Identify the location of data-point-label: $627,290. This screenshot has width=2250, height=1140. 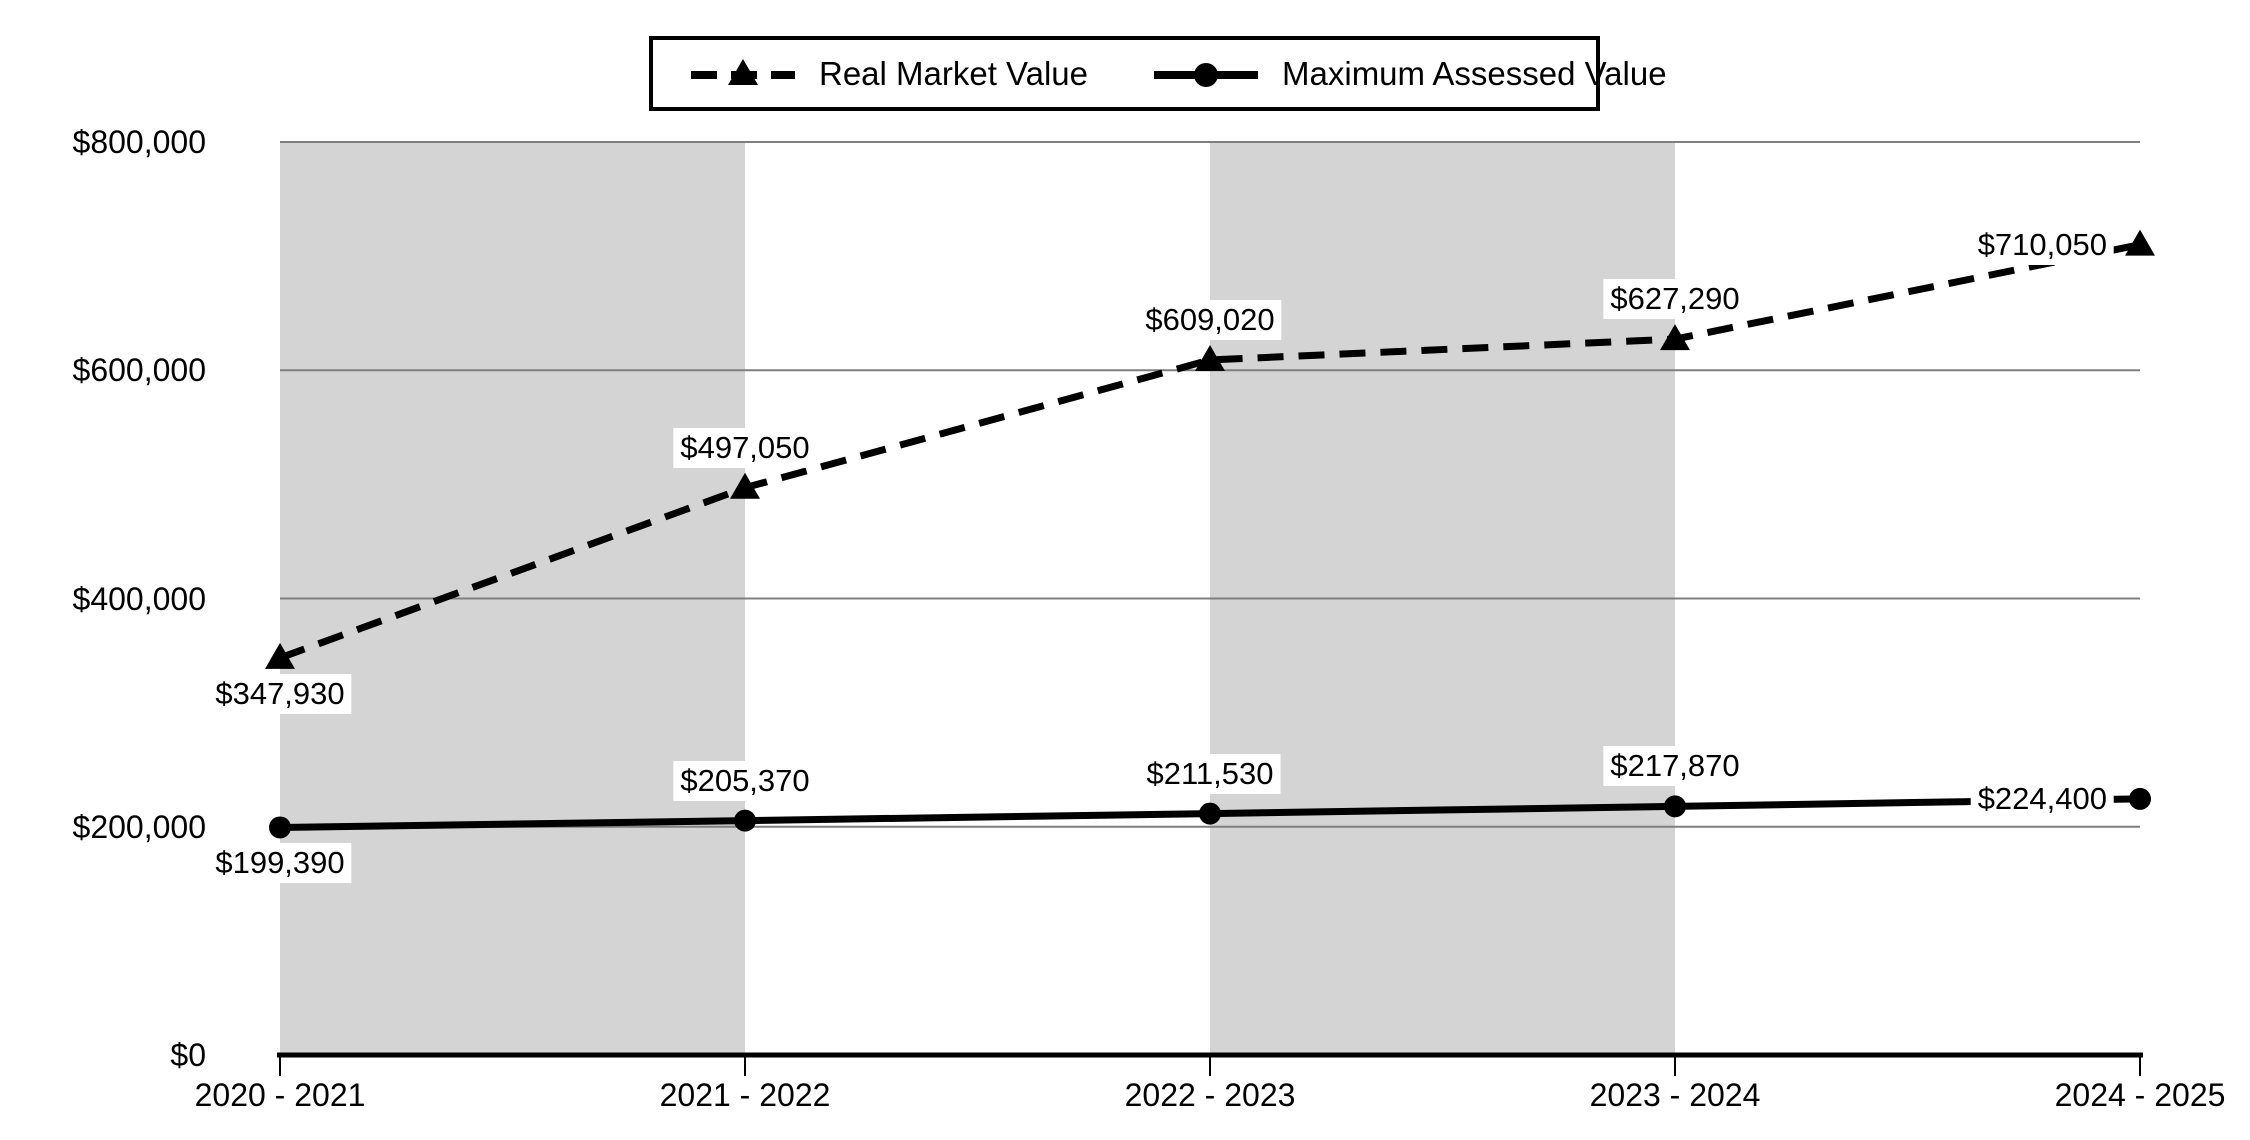
(1675, 299).